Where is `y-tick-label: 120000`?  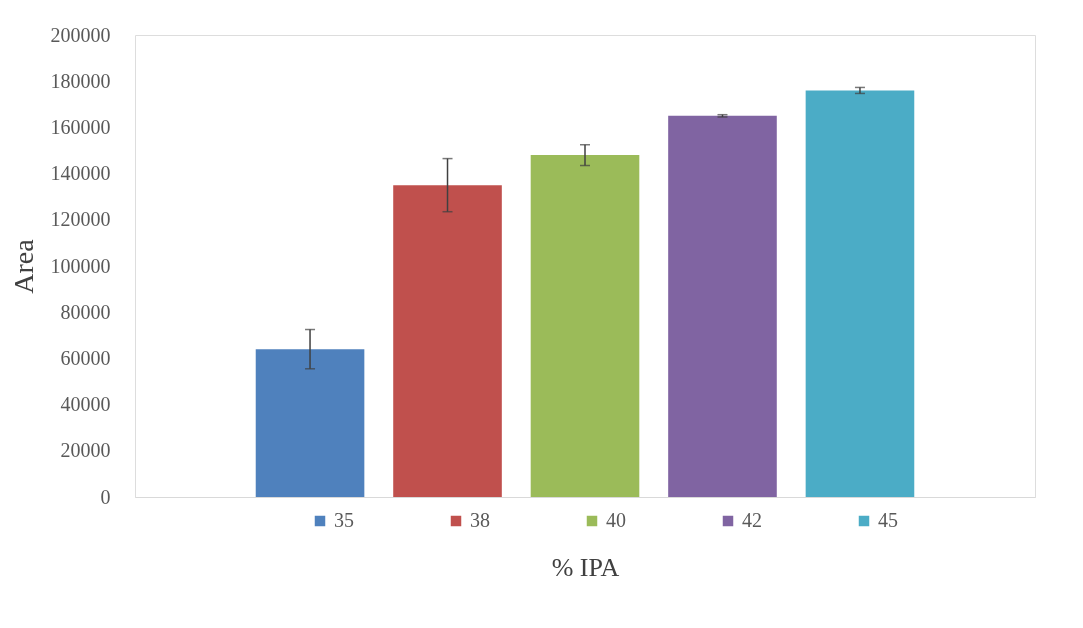
y-tick-label: 120000 is located at coordinates (80, 219).